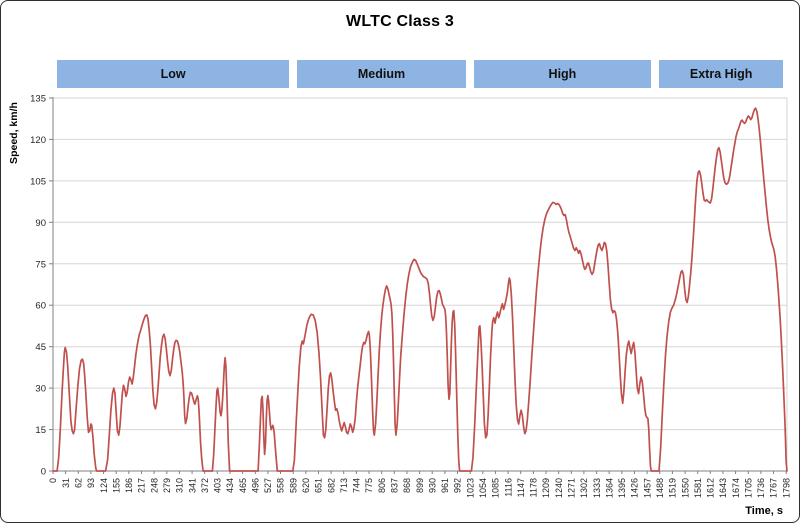 The height and width of the screenshot is (523, 800). I want to click on x-tick-label: 527, so click(268, 485).